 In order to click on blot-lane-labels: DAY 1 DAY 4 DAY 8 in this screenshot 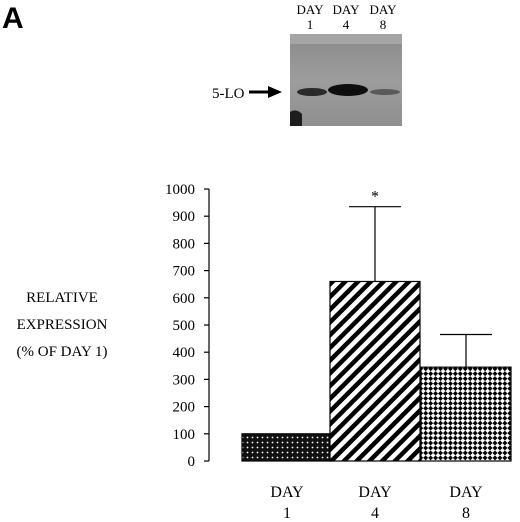, I will do `click(347, 17)`.